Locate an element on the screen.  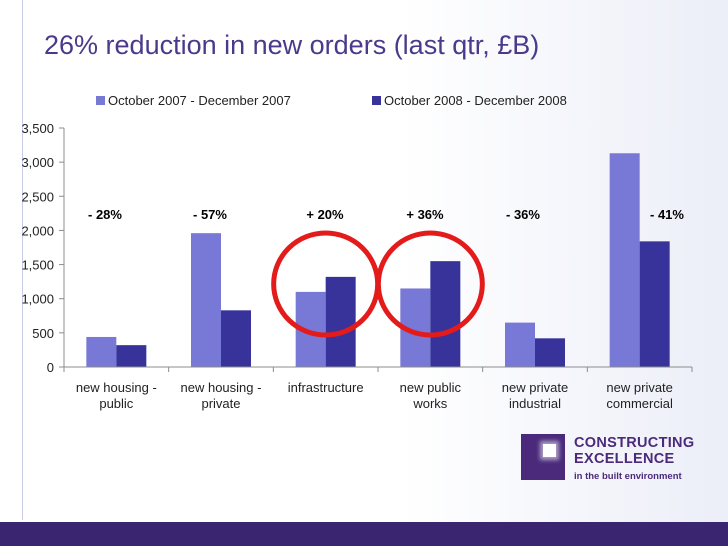
logo-text-line2: EXCELLENCE is located at coordinates (624, 459).